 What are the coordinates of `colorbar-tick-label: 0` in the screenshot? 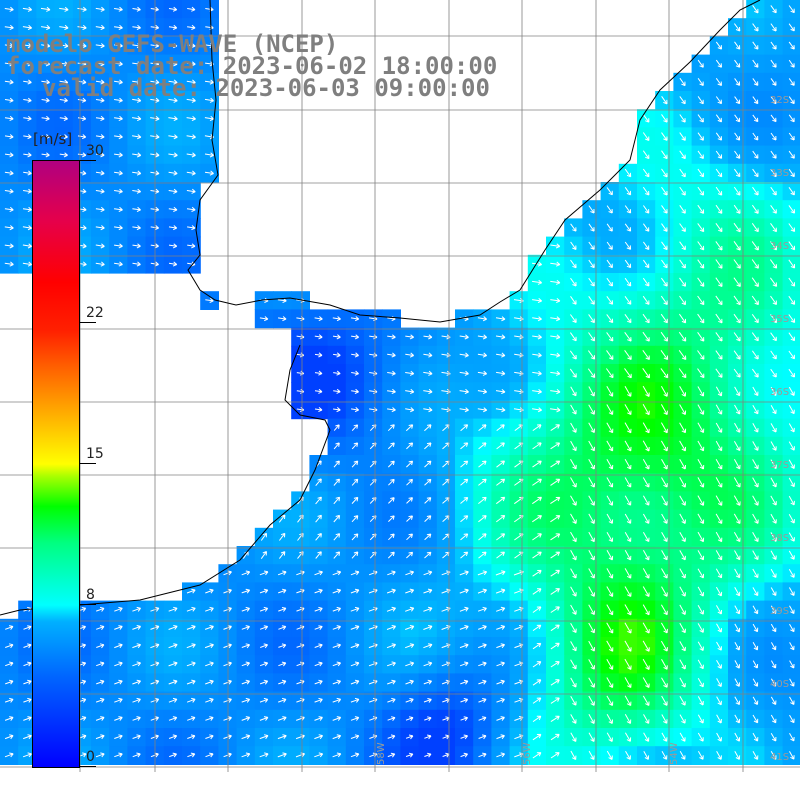 It's located at (90, 757).